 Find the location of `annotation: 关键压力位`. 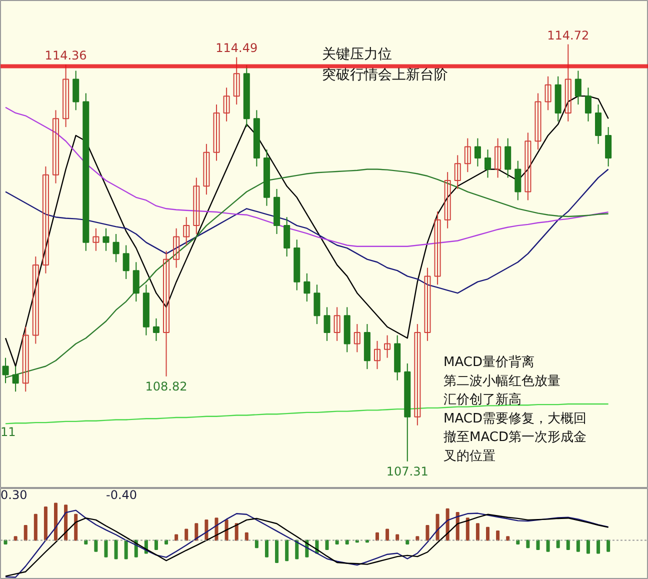

annotation: 关键压力位 is located at coordinates (357, 54).